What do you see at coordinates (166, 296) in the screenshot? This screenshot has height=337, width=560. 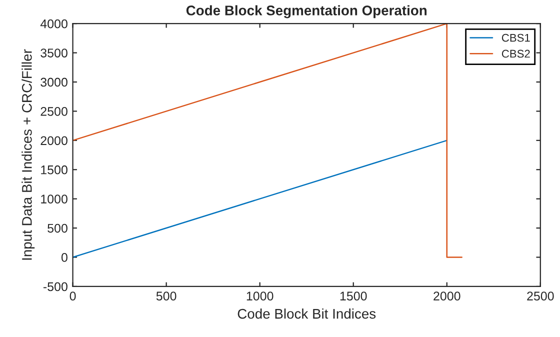 I see `x-tick-label: 500` at bounding box center [166, 296].